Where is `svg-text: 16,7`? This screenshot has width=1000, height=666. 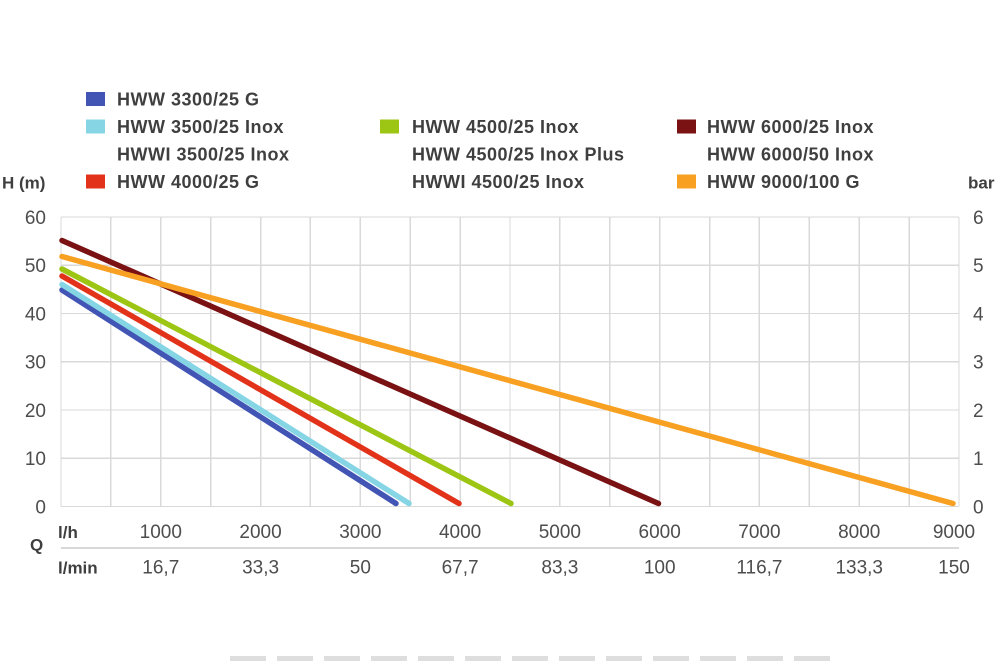 svg-text: 16,7 is located at coordinates (160, 568).